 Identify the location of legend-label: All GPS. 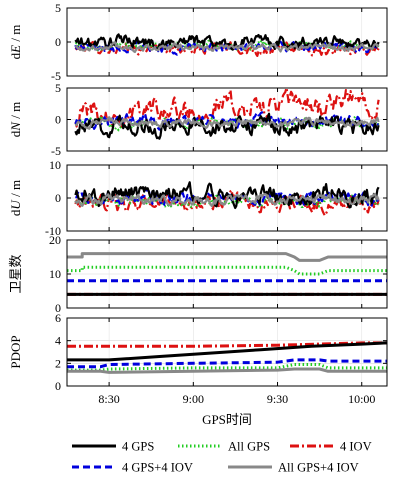
(249, 447).